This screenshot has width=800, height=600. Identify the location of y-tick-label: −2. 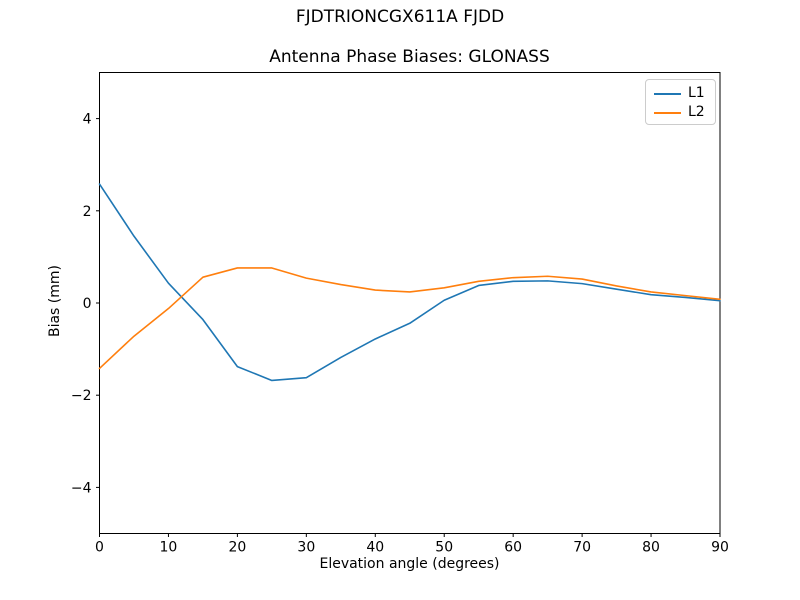
(81, 396).